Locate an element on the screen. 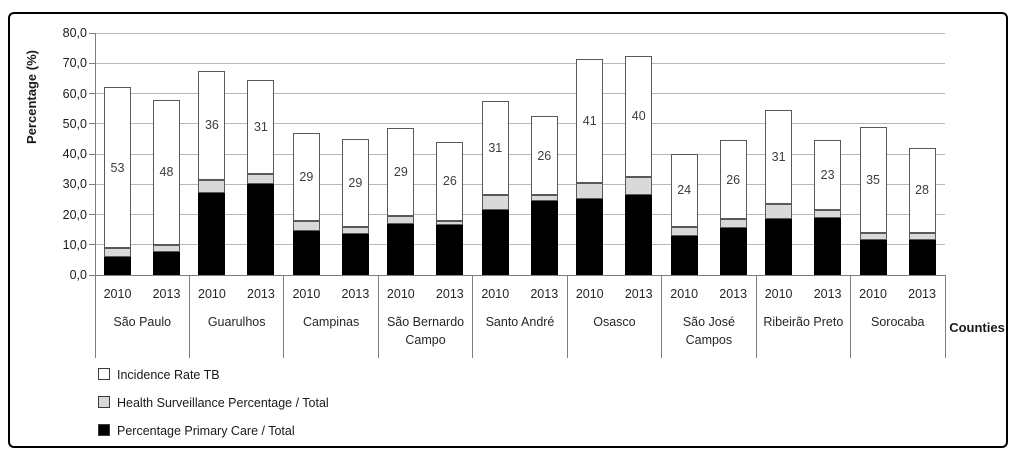 The height and width of the screenshot is (457, 1018). x-axis-title: Counties is located at coordinates (977, 327).